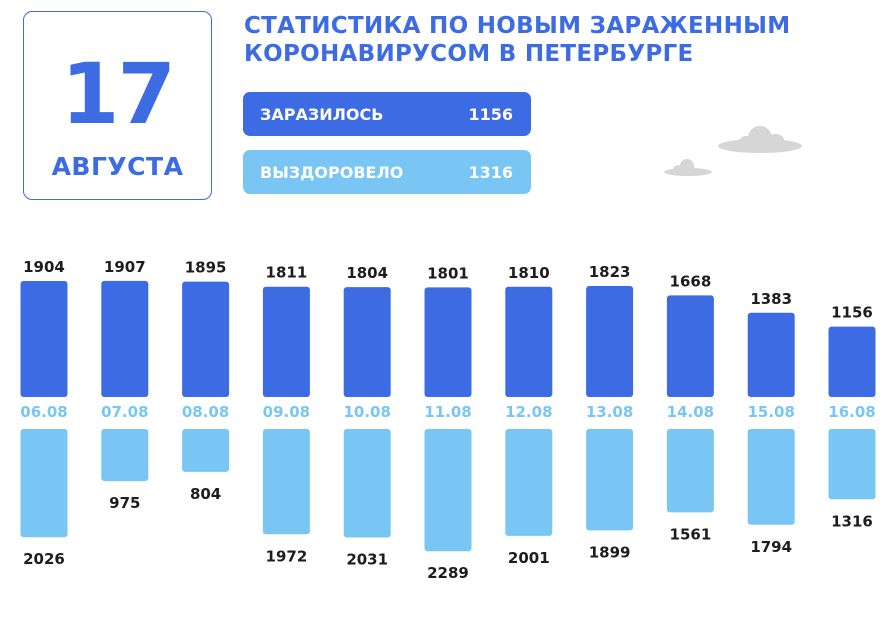 The width and height of the screenshot is (886, 632). I want to click on recovered-value-label: 1899, so click(610, 552).